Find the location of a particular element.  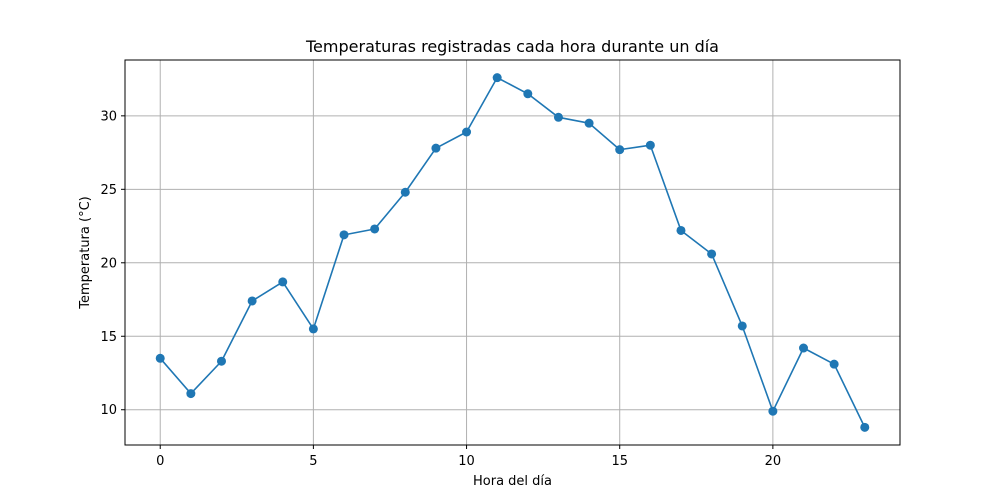

x-tick-label: 5 is located at coordinates (313, 461).